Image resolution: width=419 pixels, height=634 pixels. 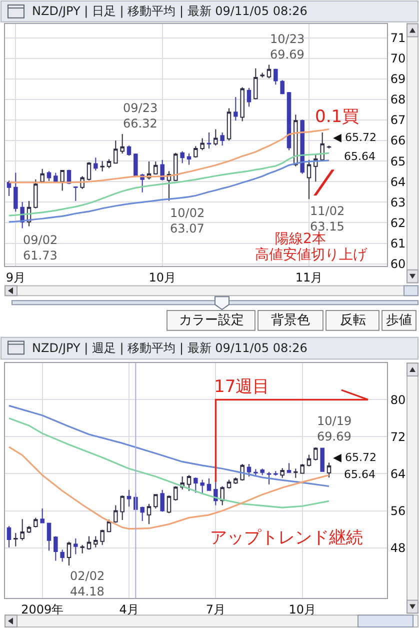 What do you see at coordinates (170, 11) in the screenshot?
I see `chart-title: NZD/JPY | 日足 | 移動平均 | 最新 09/11/05 08:26` at bounding box center [170, 11].